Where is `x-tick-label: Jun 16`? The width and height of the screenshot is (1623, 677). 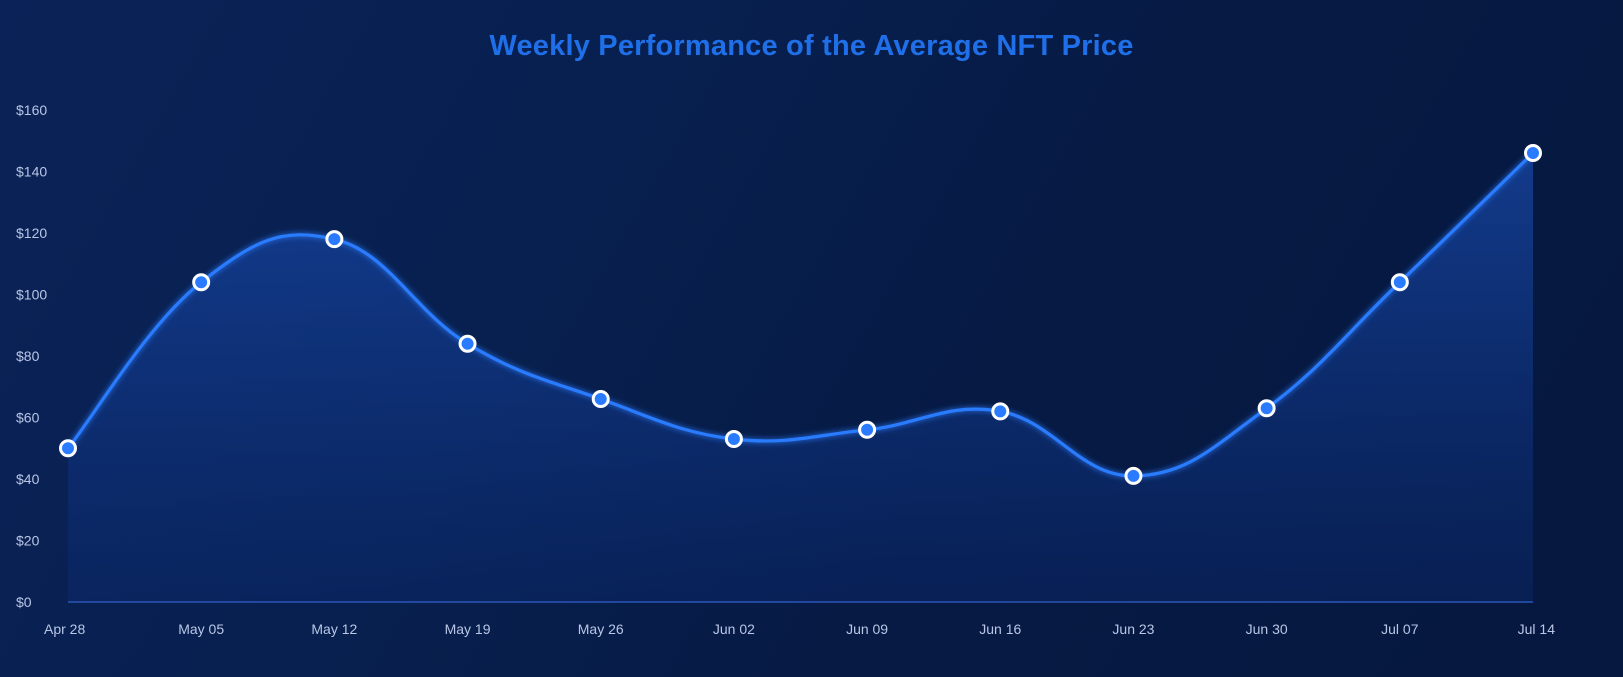 x-tick-label: Jun 16 is located at coordinates (1000, 629).